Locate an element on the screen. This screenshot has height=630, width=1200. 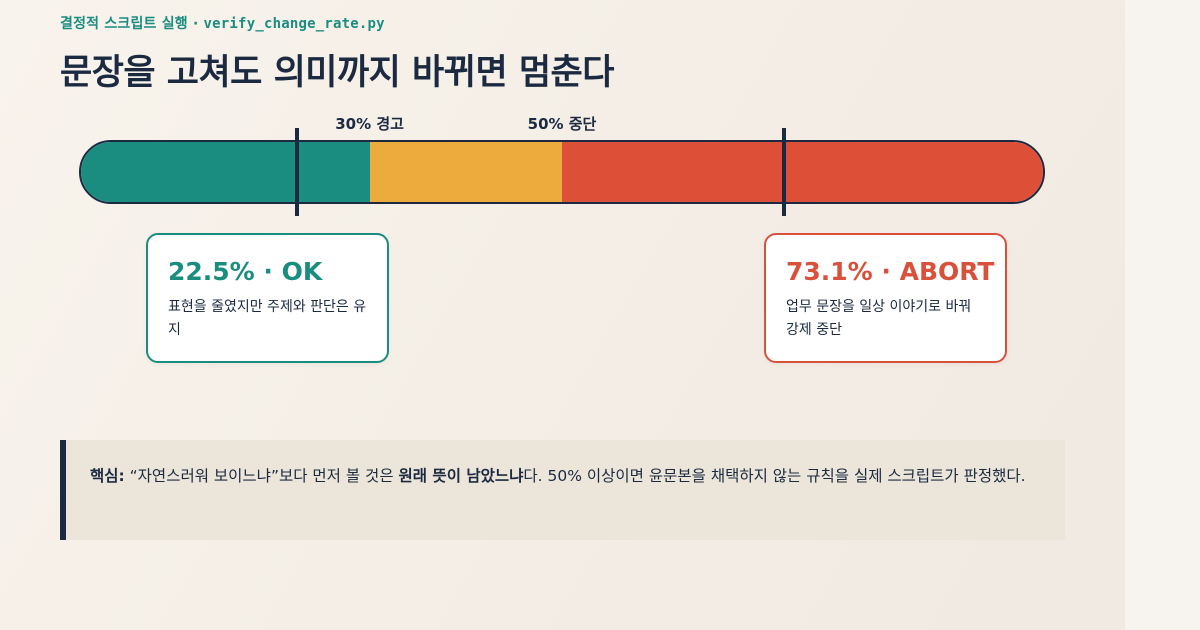
result-card-abort: 73.1% · ABORT 업무 문장을 일상 이야기로 바꿔 강제 중단 is located at coordinates (885, 298).